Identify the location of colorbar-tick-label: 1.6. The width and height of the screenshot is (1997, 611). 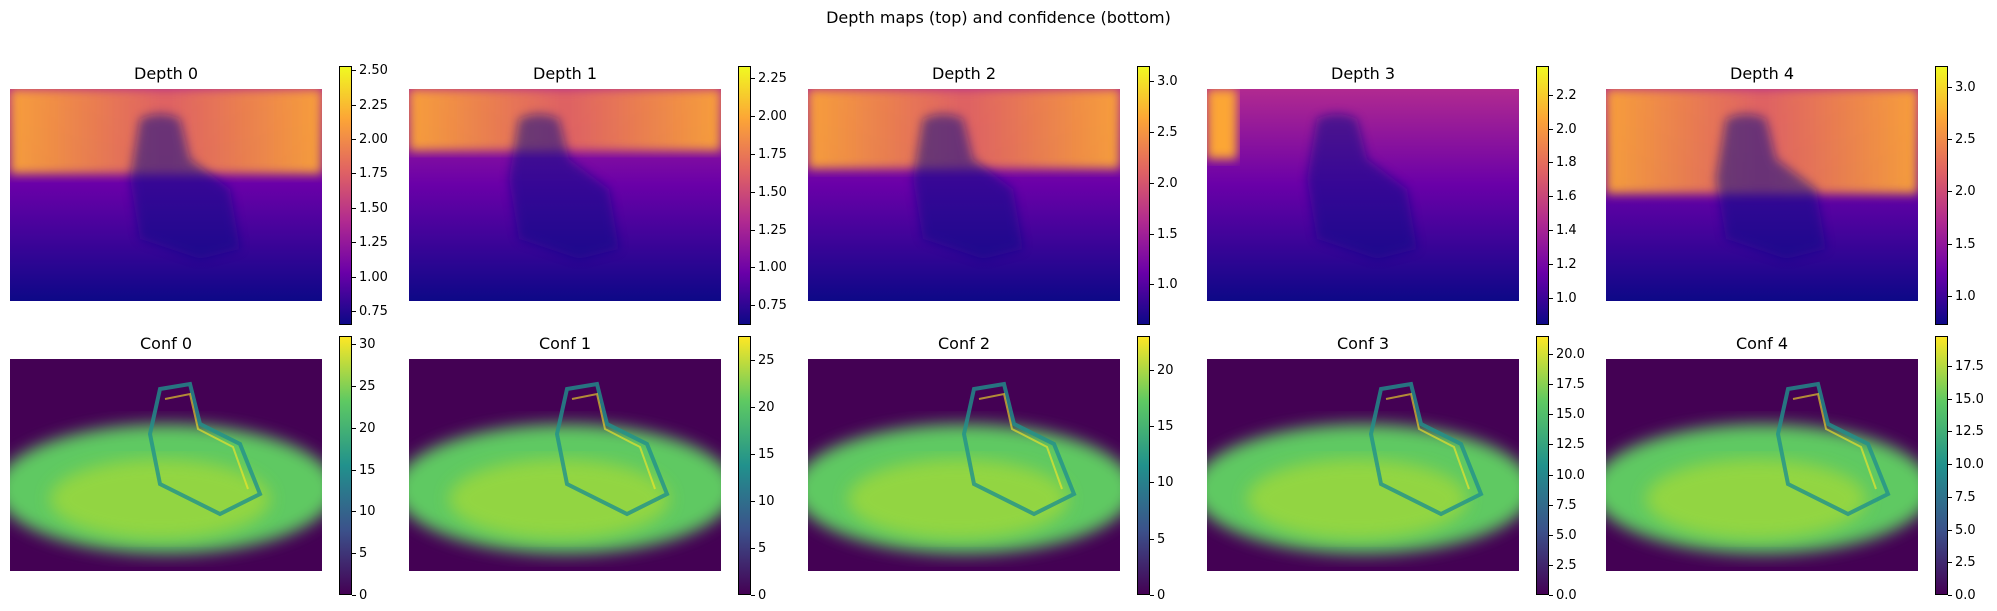
(1566, 196).